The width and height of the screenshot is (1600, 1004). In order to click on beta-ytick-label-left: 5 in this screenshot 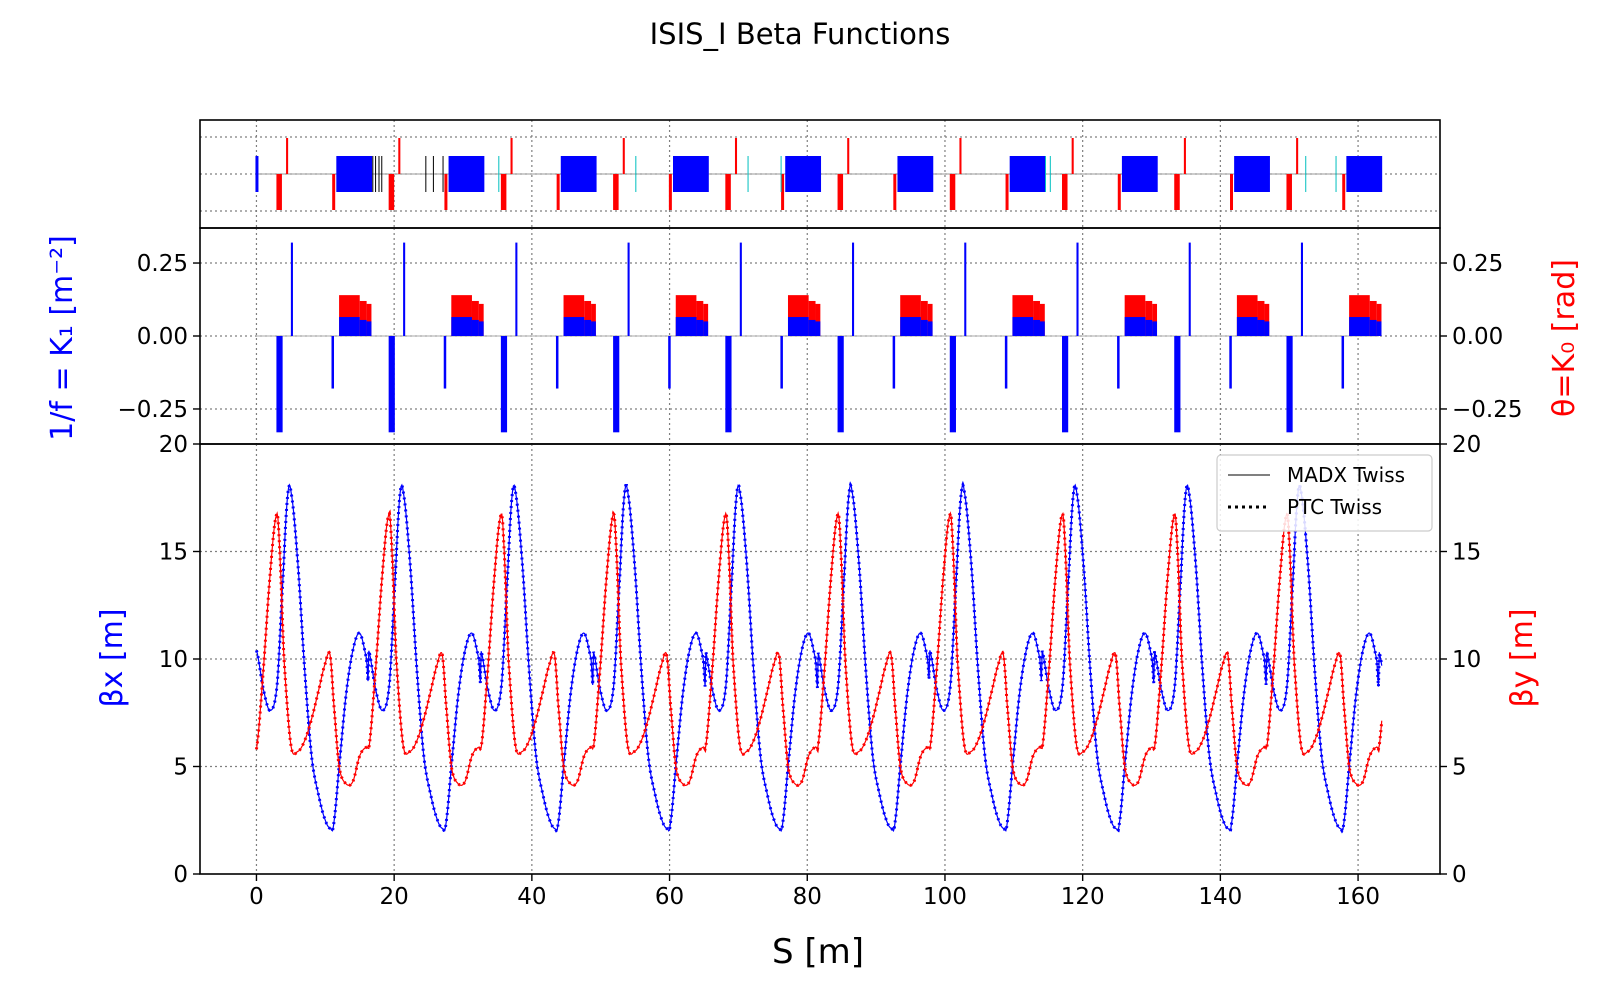, I will do `click(180, 768)`.